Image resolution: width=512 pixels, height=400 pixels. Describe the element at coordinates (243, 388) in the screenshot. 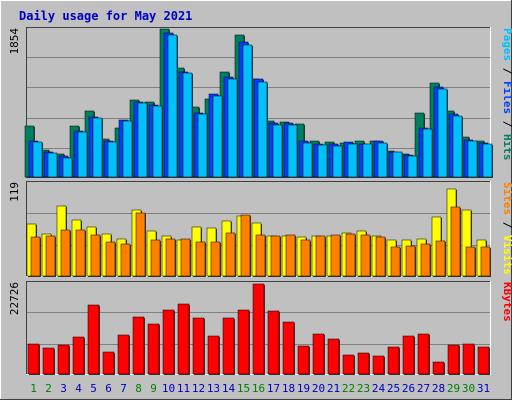

I see `x-tick-label: 15` at that location.